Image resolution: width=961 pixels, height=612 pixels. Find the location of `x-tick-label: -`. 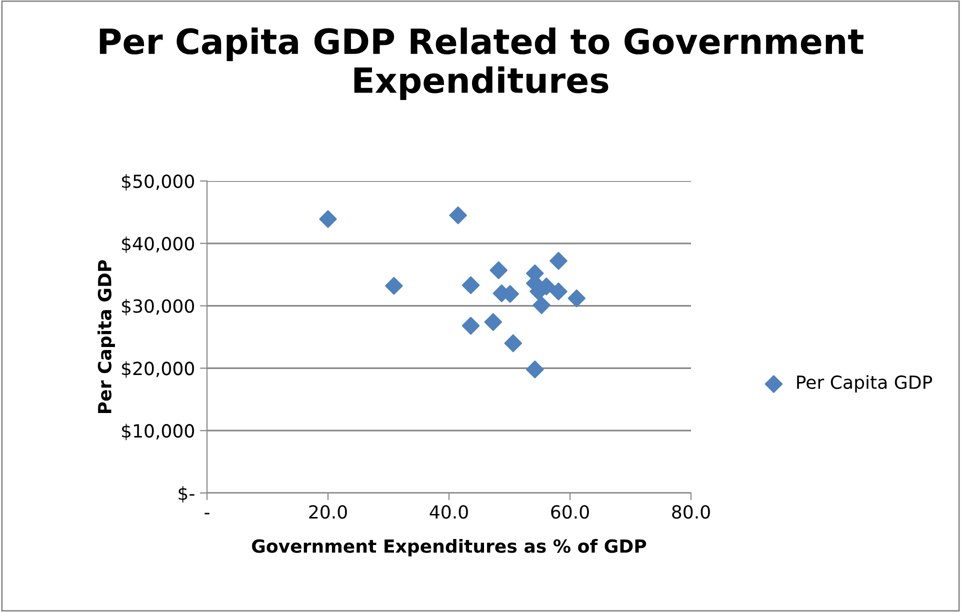

x-tick-label: - is located at coordinates (207, 513).